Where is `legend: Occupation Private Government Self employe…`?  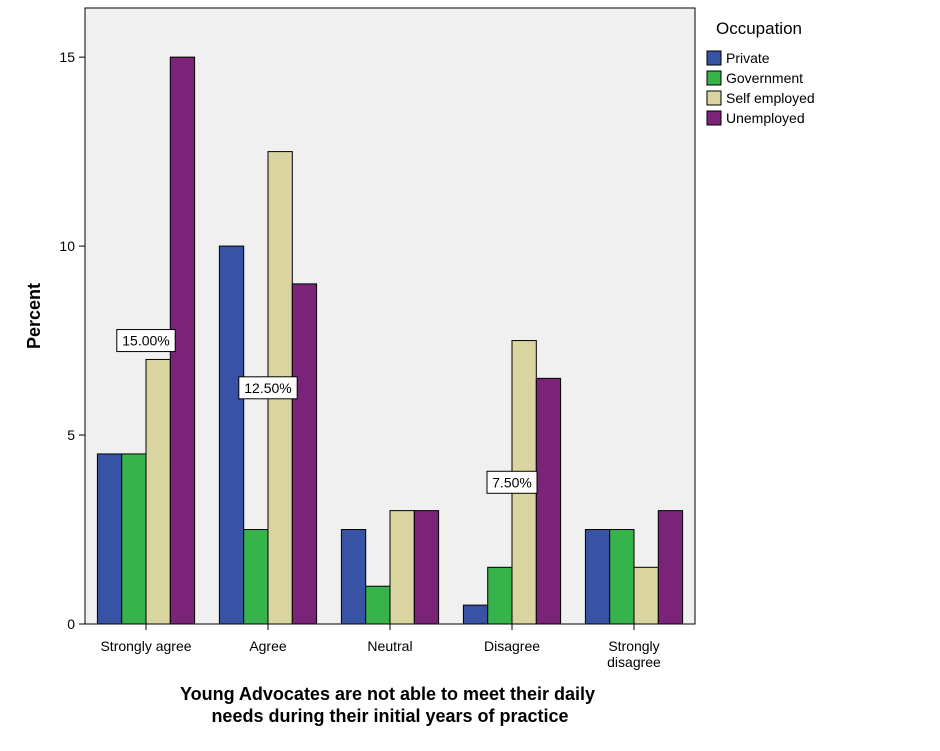
legend: Occupation Private Government Self employe… is located at coordinates (760, 72).